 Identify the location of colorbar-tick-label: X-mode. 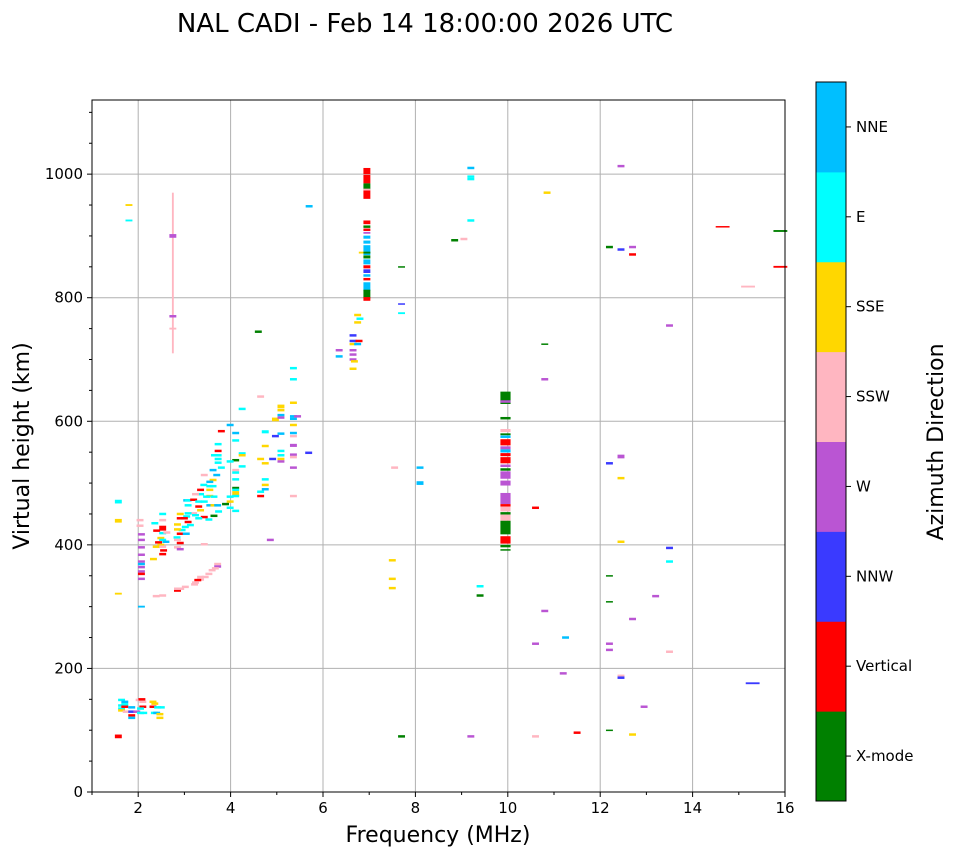
(884, 756).